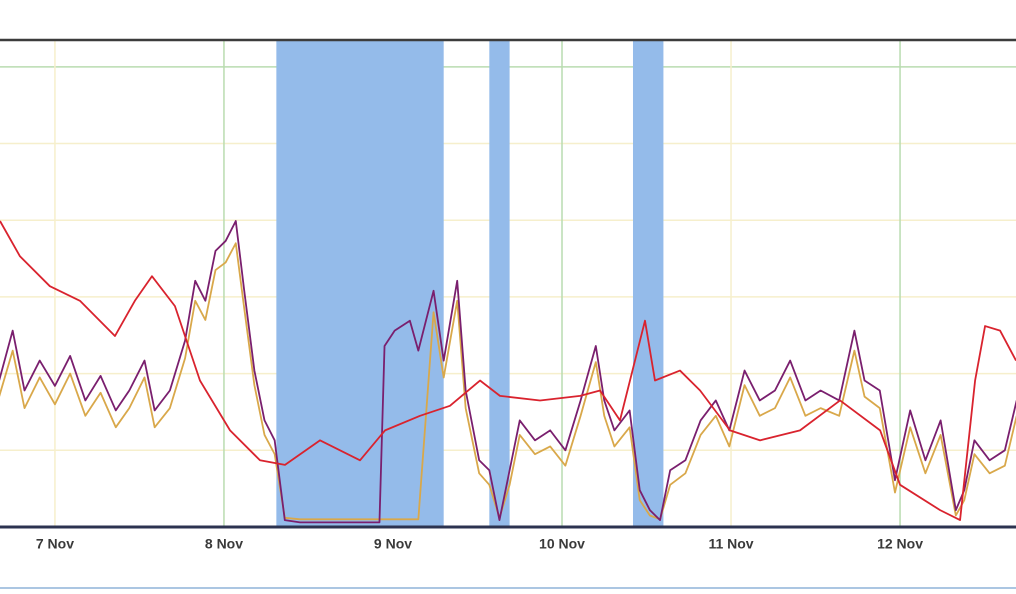 The width and height of the screenshot is (1016, 594). What do you see at coordinates (730, 544) in the screenshot?
I see `x-tick-label: 11 Nov` at bounding box center [730, 544].